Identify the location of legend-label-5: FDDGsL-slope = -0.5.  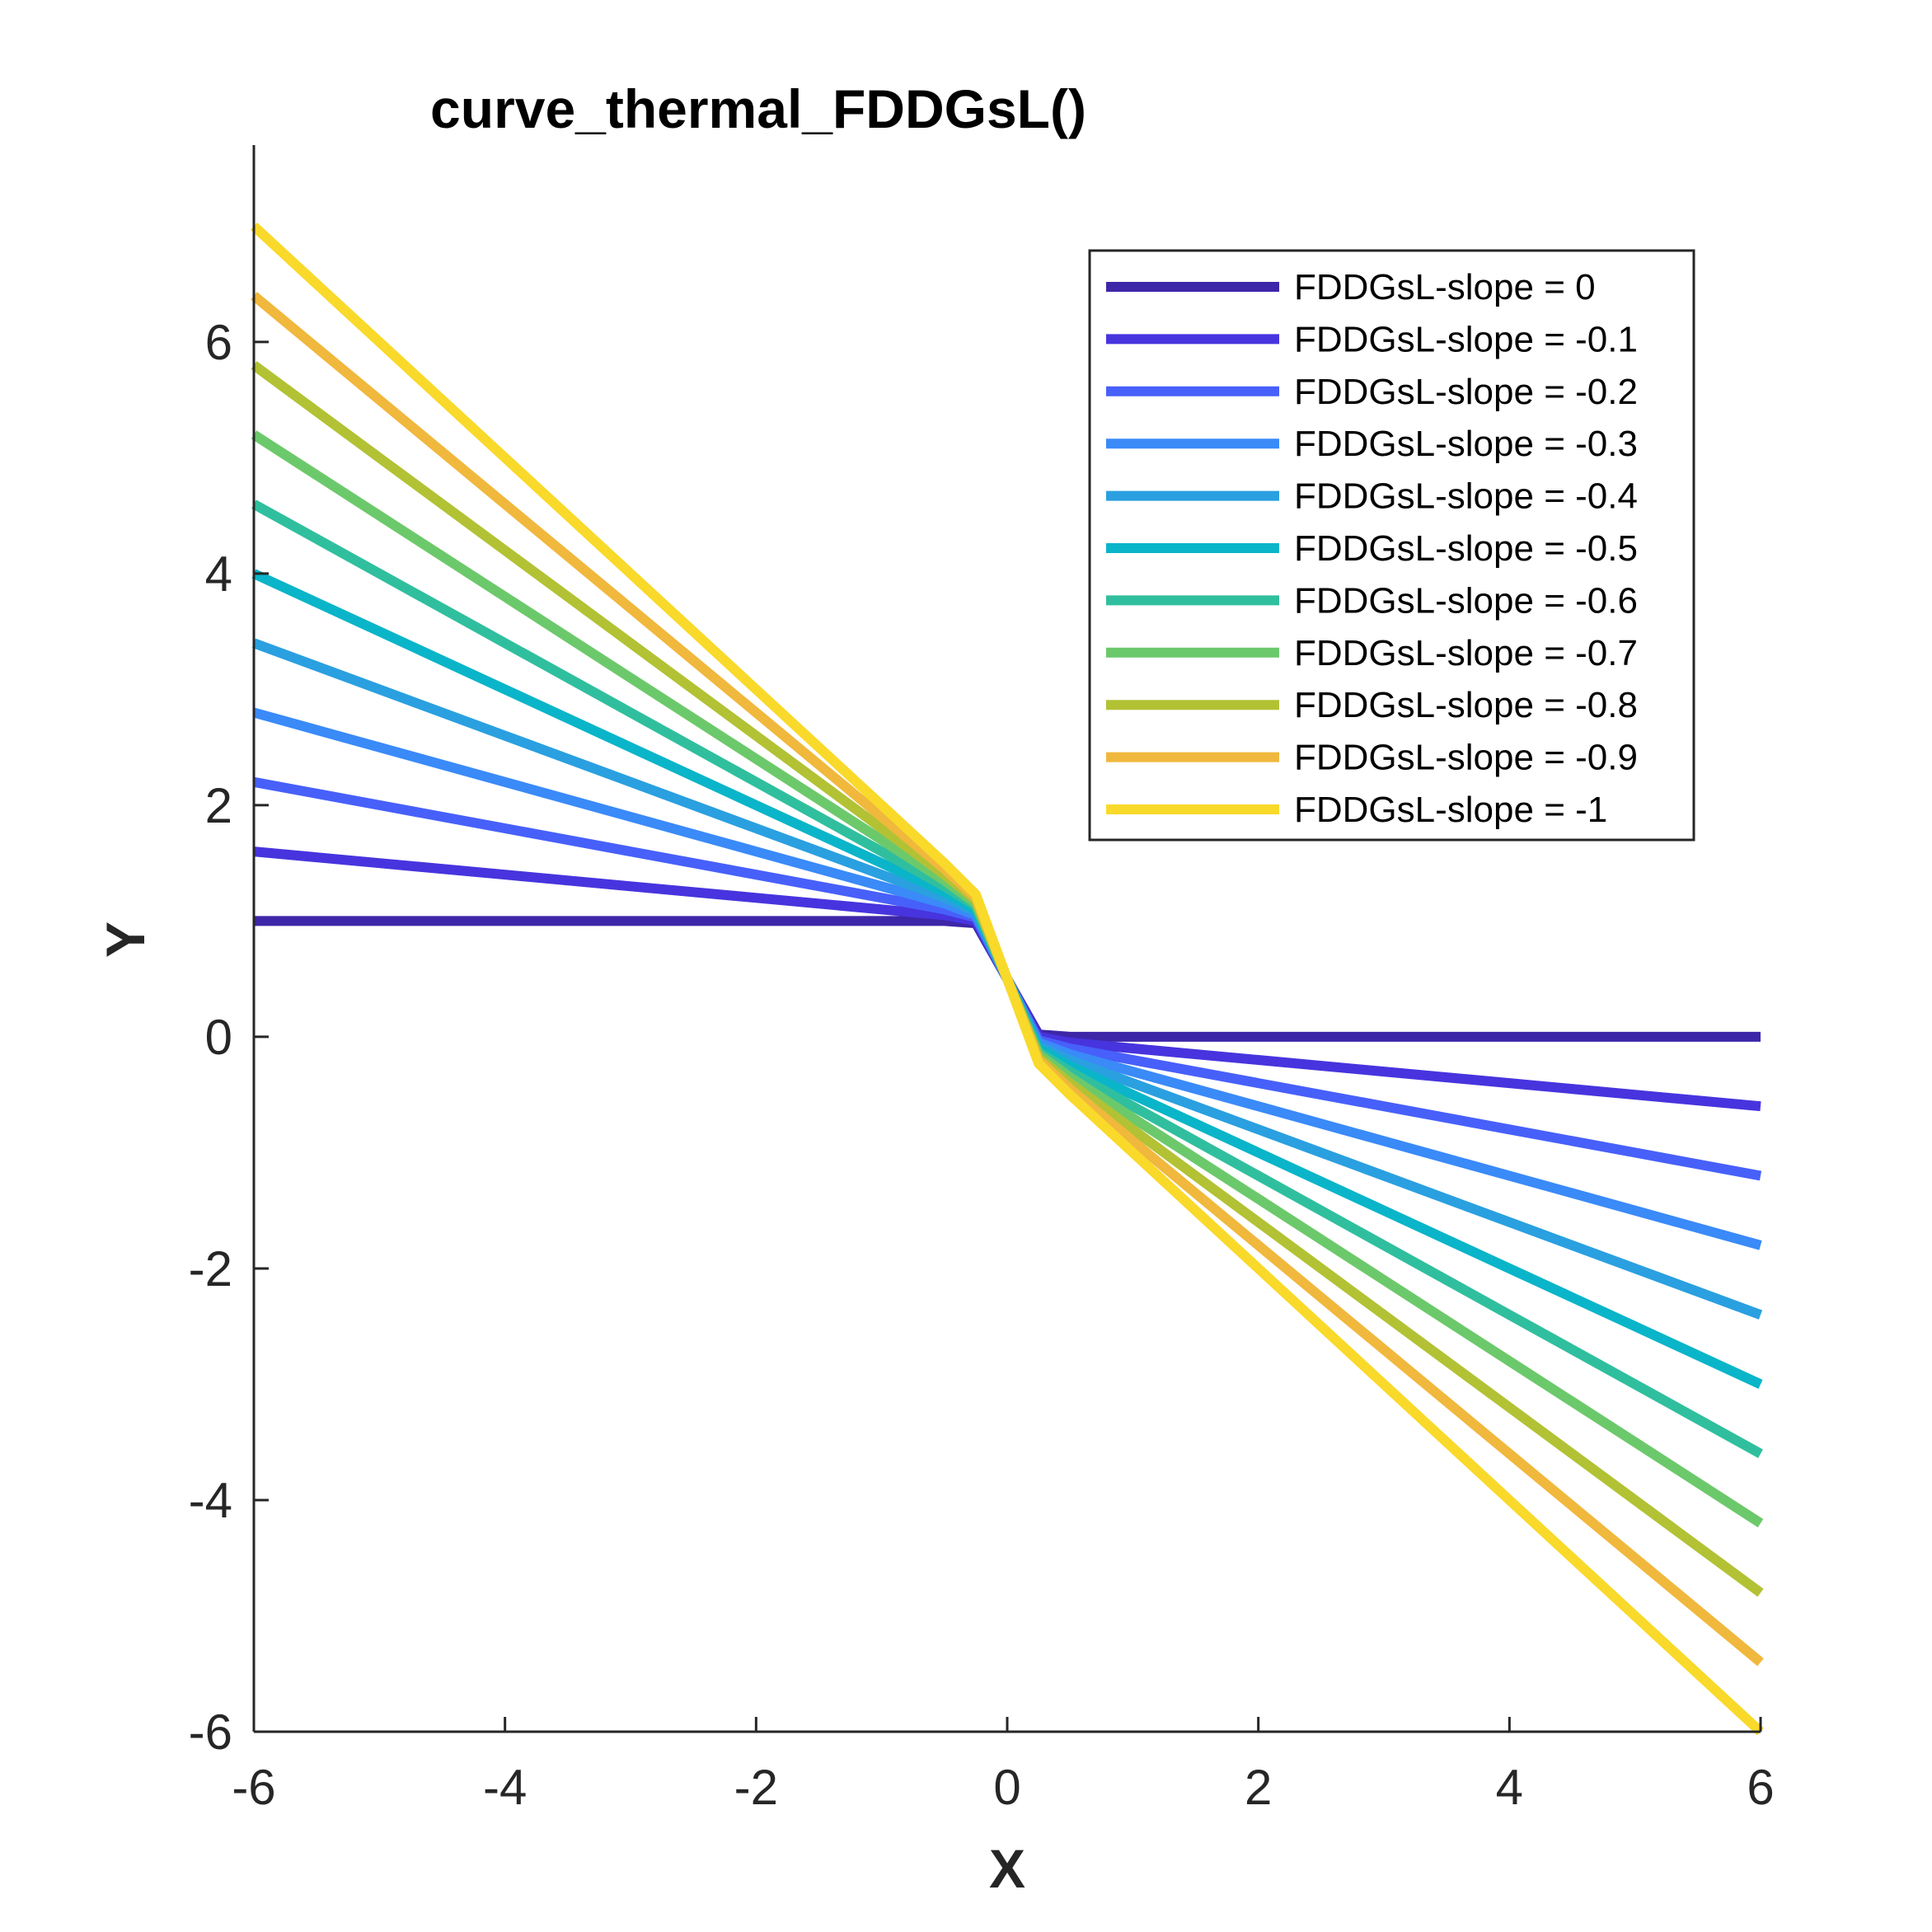
(1466, 548).